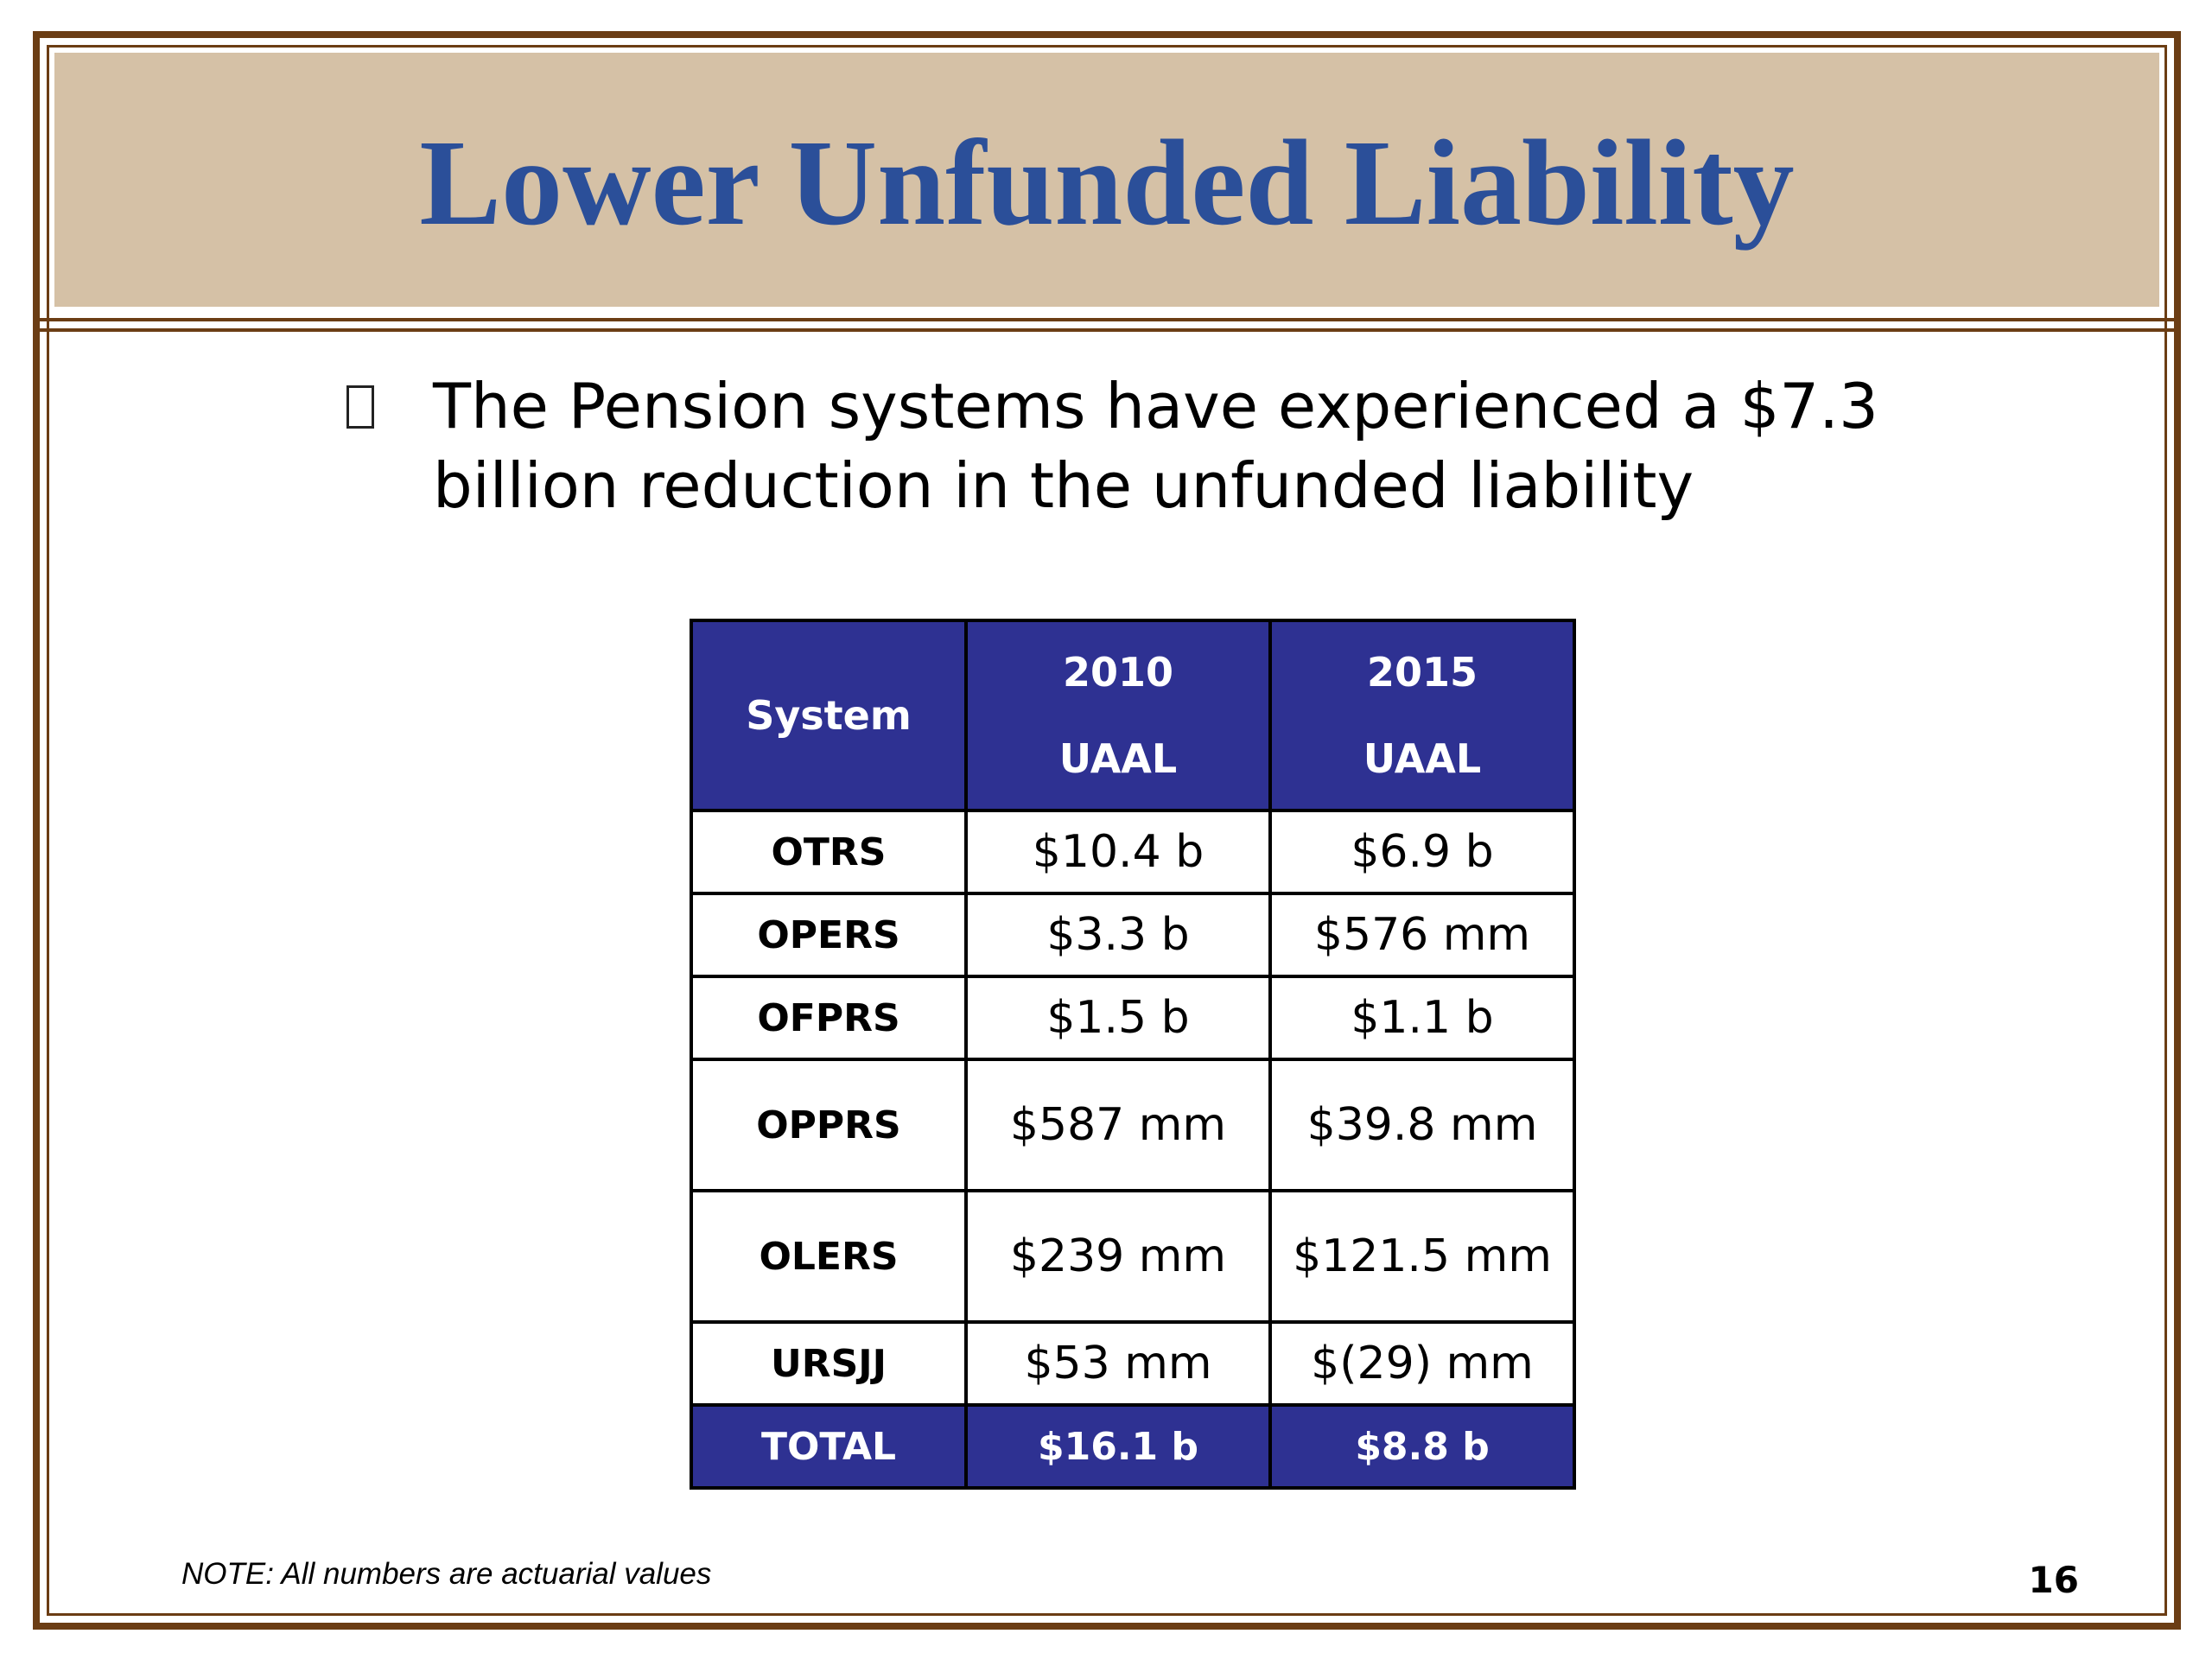 The image size is (2212, 1659). I want to click on uaal-2015-cell: $6.9 b, so click(1422, 852).